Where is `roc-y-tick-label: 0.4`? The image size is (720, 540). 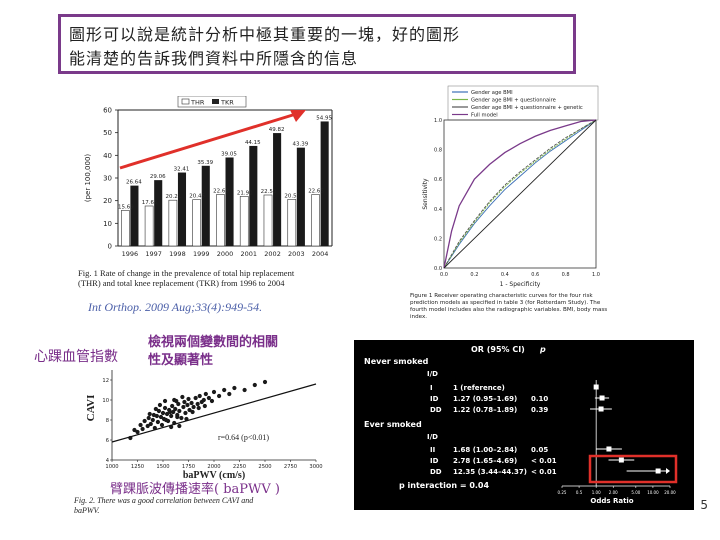
roc-y-tick-label: 0.4 is located at coordinates (438, 210).